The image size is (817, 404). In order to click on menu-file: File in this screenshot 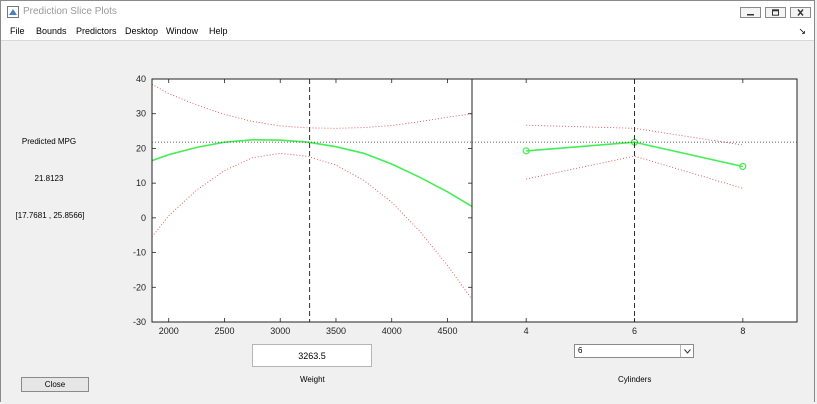, I will do `click(17, 31)`.